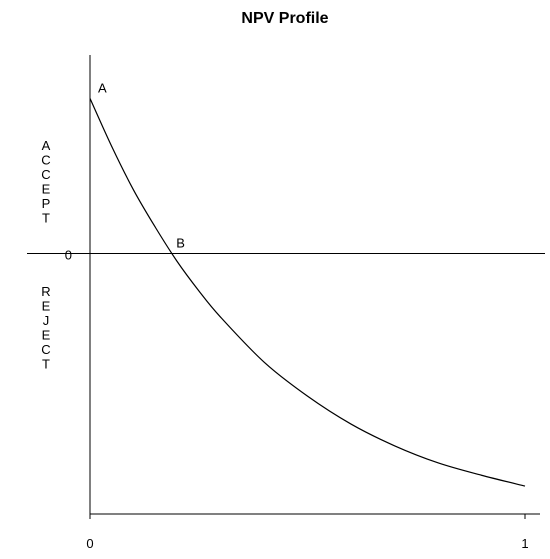  What do you see at coordinates (524, 543) in the screenshot?
I see `x-tick-label: 1` at bounding box center [524, 543].